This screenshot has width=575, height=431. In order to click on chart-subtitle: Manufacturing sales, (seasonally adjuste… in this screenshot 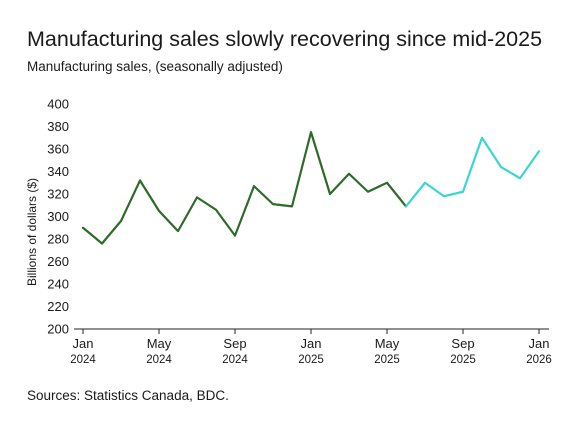, I will do `click(155, 66)`.